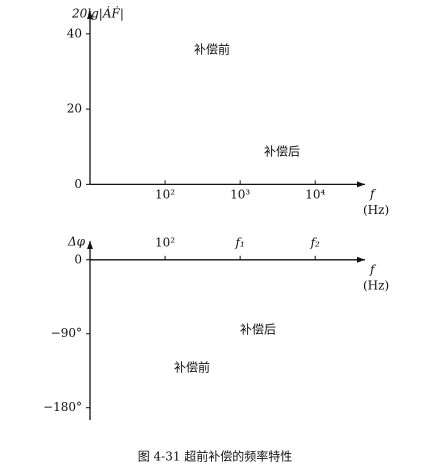 Image resolution: width=431 pixels, height=476 pixels. Describe the element at coordinates (315, 243) in the screenshot. I see `x-tick-label: f₂` at that location.